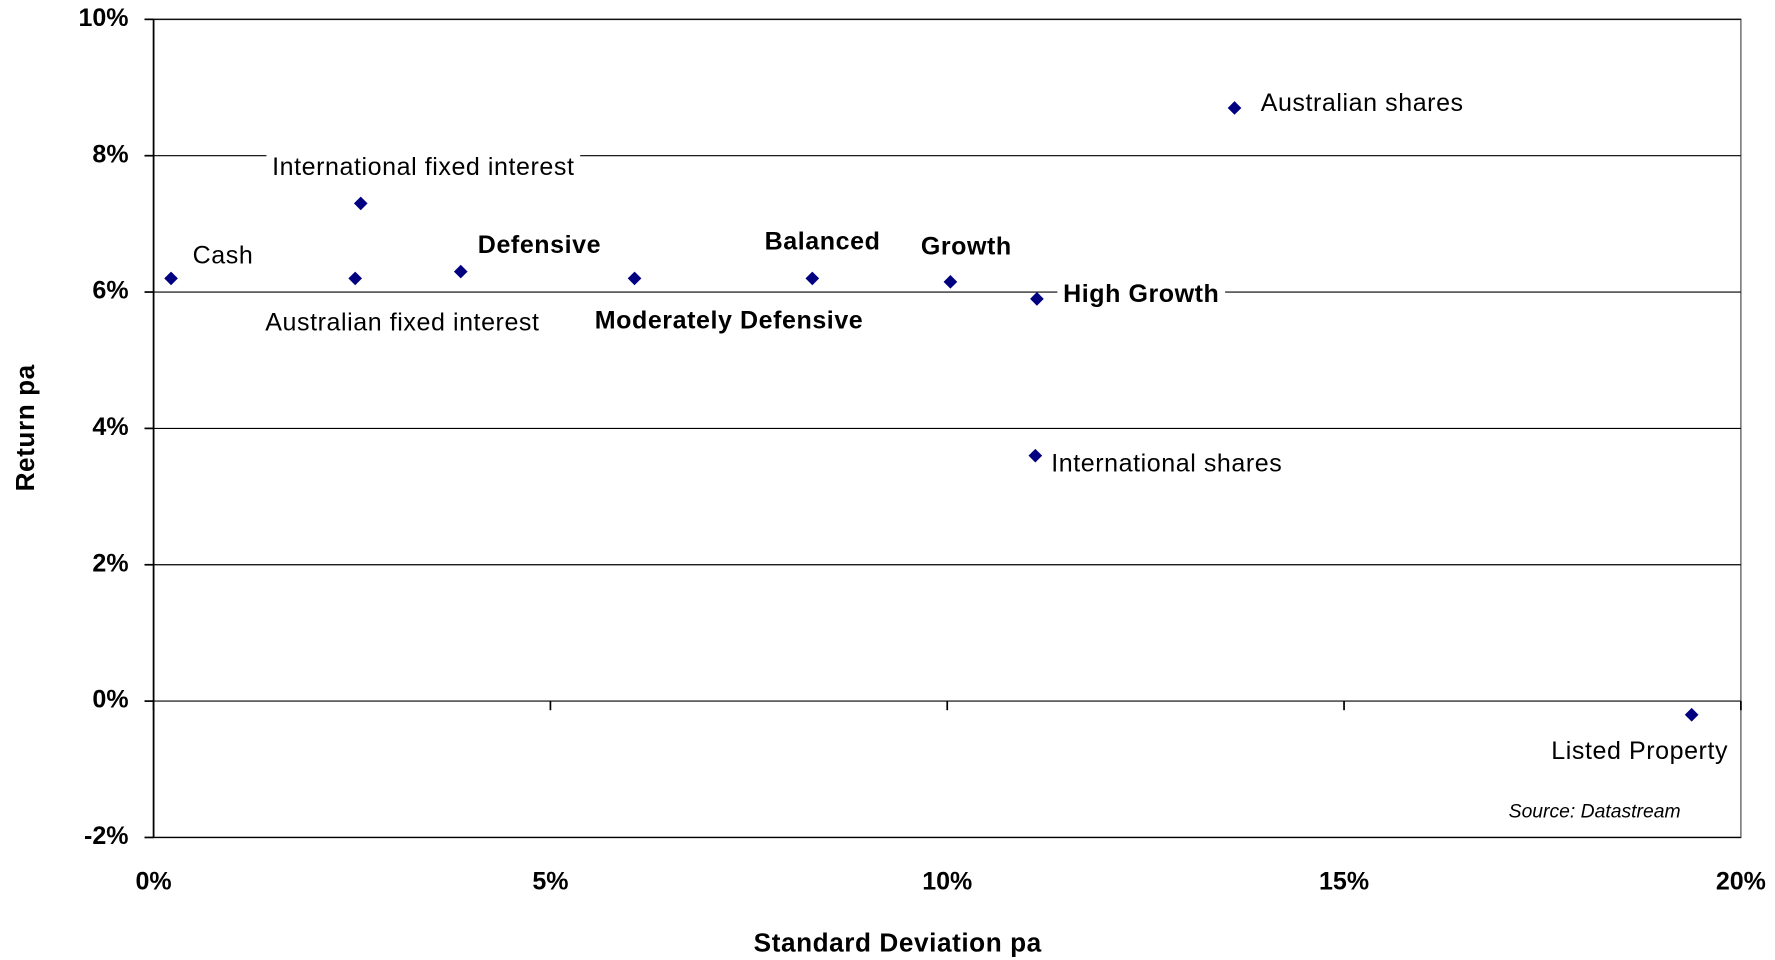 The image size is (1775, 960). Describe the element at coordinates (110, 427) in the screenshot. I see `y-tick-label: 4%` at that location.